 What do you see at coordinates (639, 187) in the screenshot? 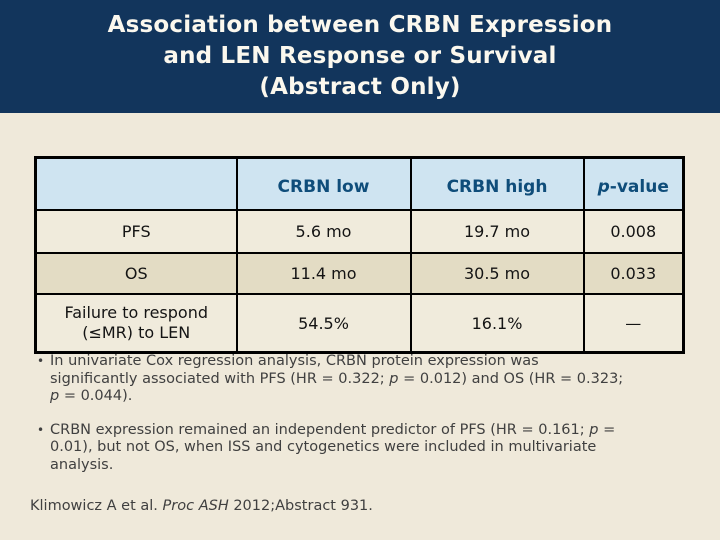
I see `p-value-rest: -value` at bounding box center [639, 187].